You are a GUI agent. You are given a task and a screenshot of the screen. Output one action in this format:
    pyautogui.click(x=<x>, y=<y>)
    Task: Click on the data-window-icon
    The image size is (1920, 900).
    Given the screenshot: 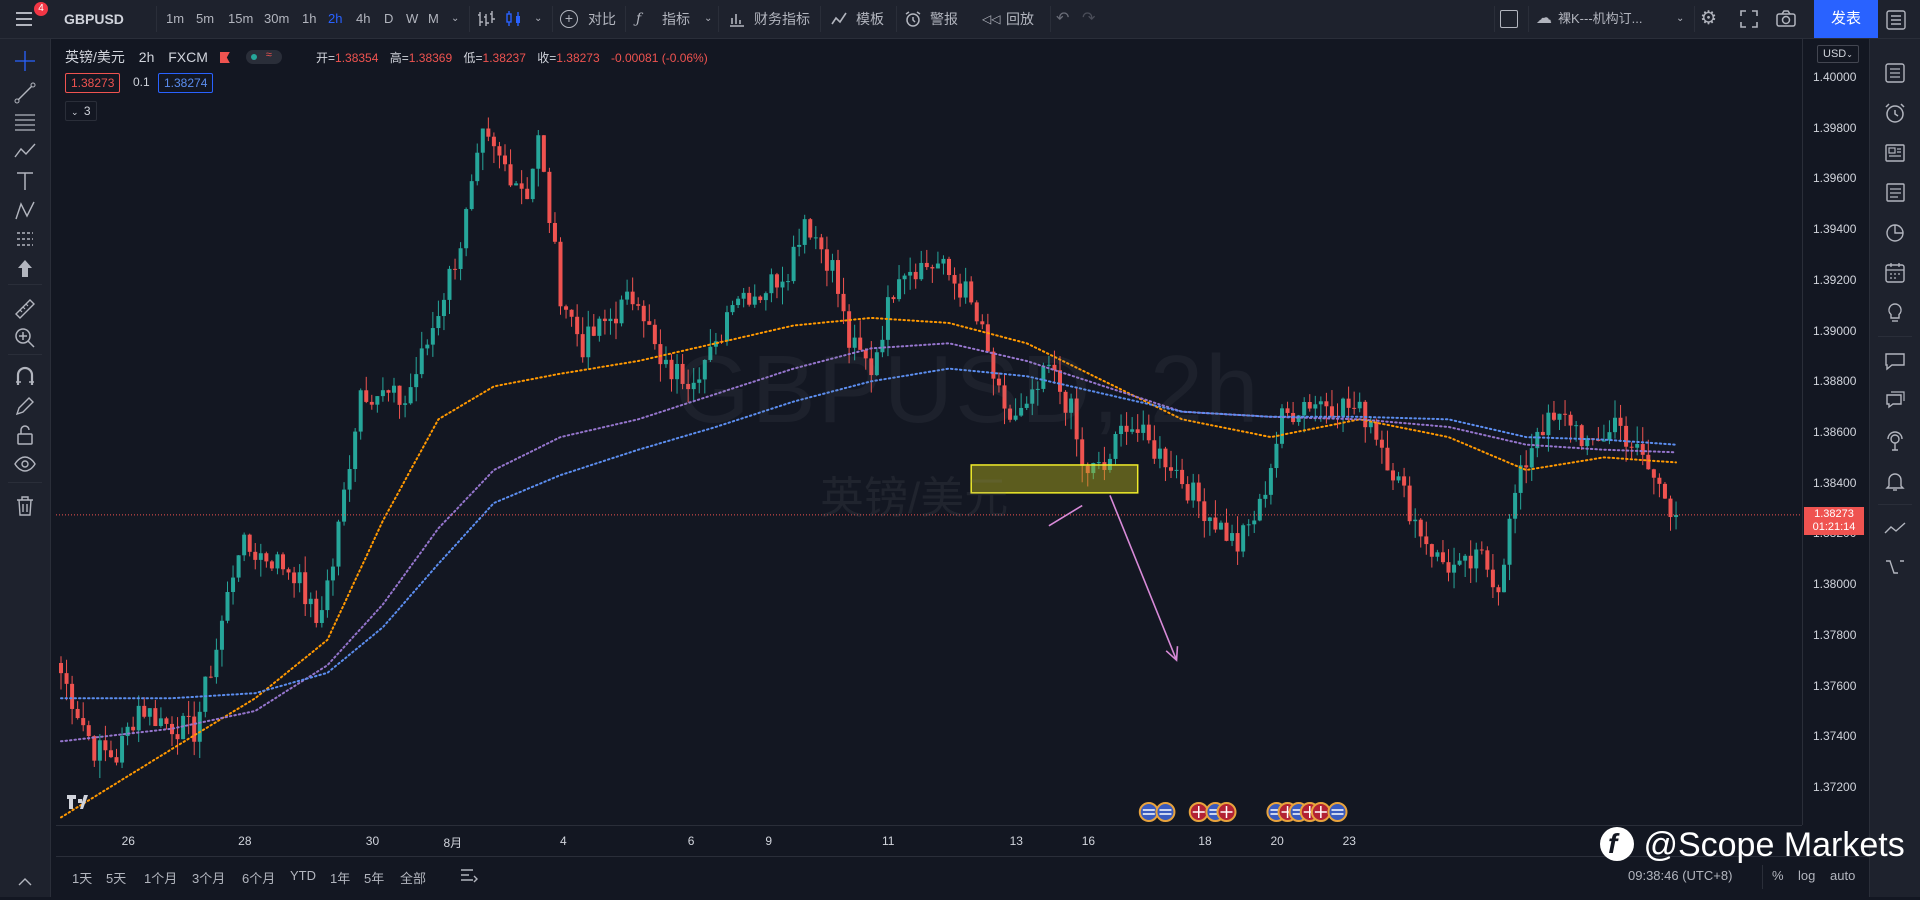 What is the action you would take?
    pyautogui.click(x=1895, y=153)
    